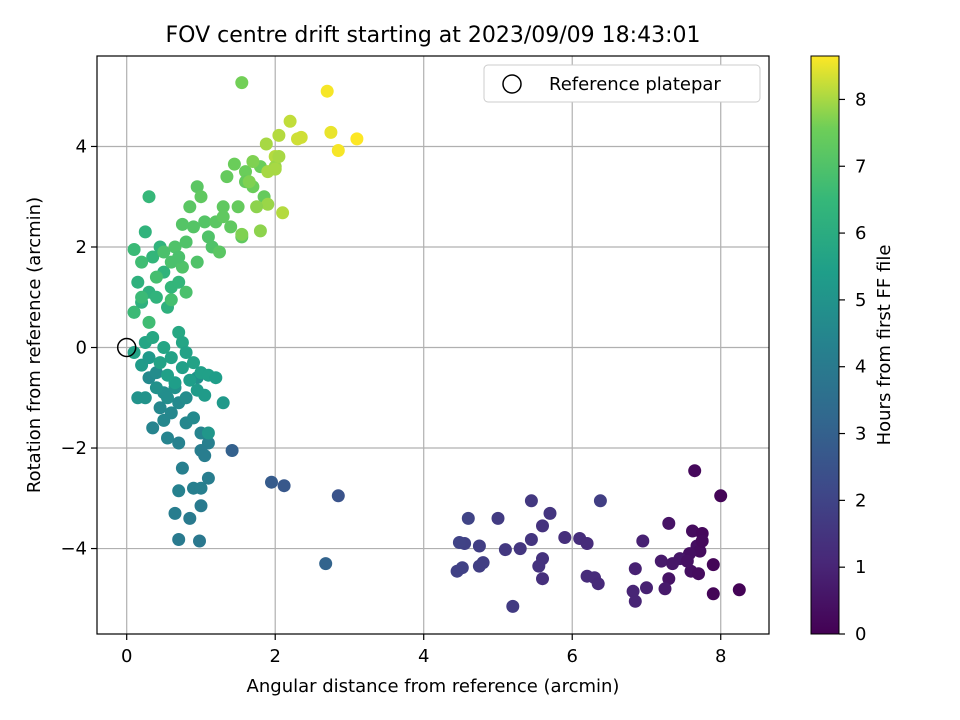 The image size is (960, 720). I want to click on y-tick-label: 4, so click(81, 146).